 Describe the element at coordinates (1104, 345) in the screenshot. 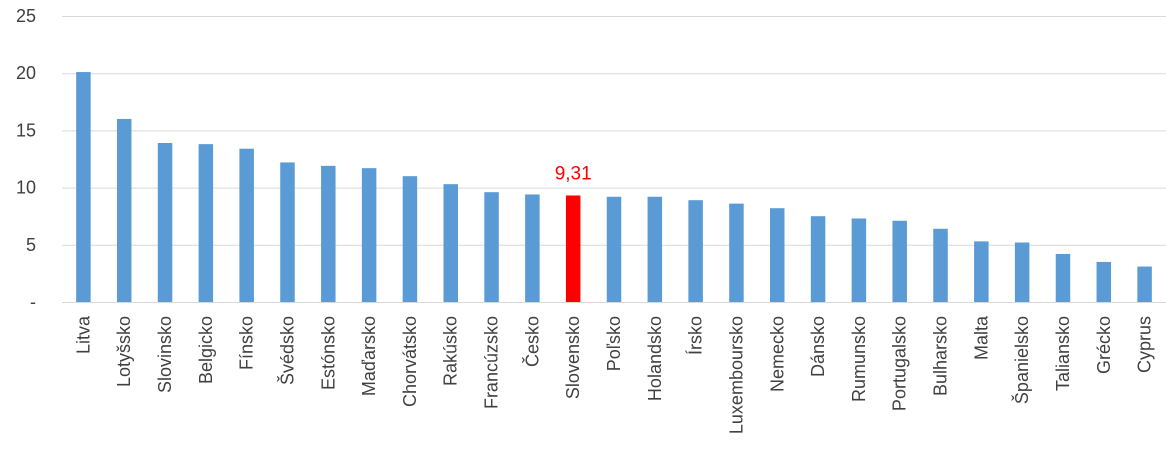

I see `x-category-label: Grécko` at that location.